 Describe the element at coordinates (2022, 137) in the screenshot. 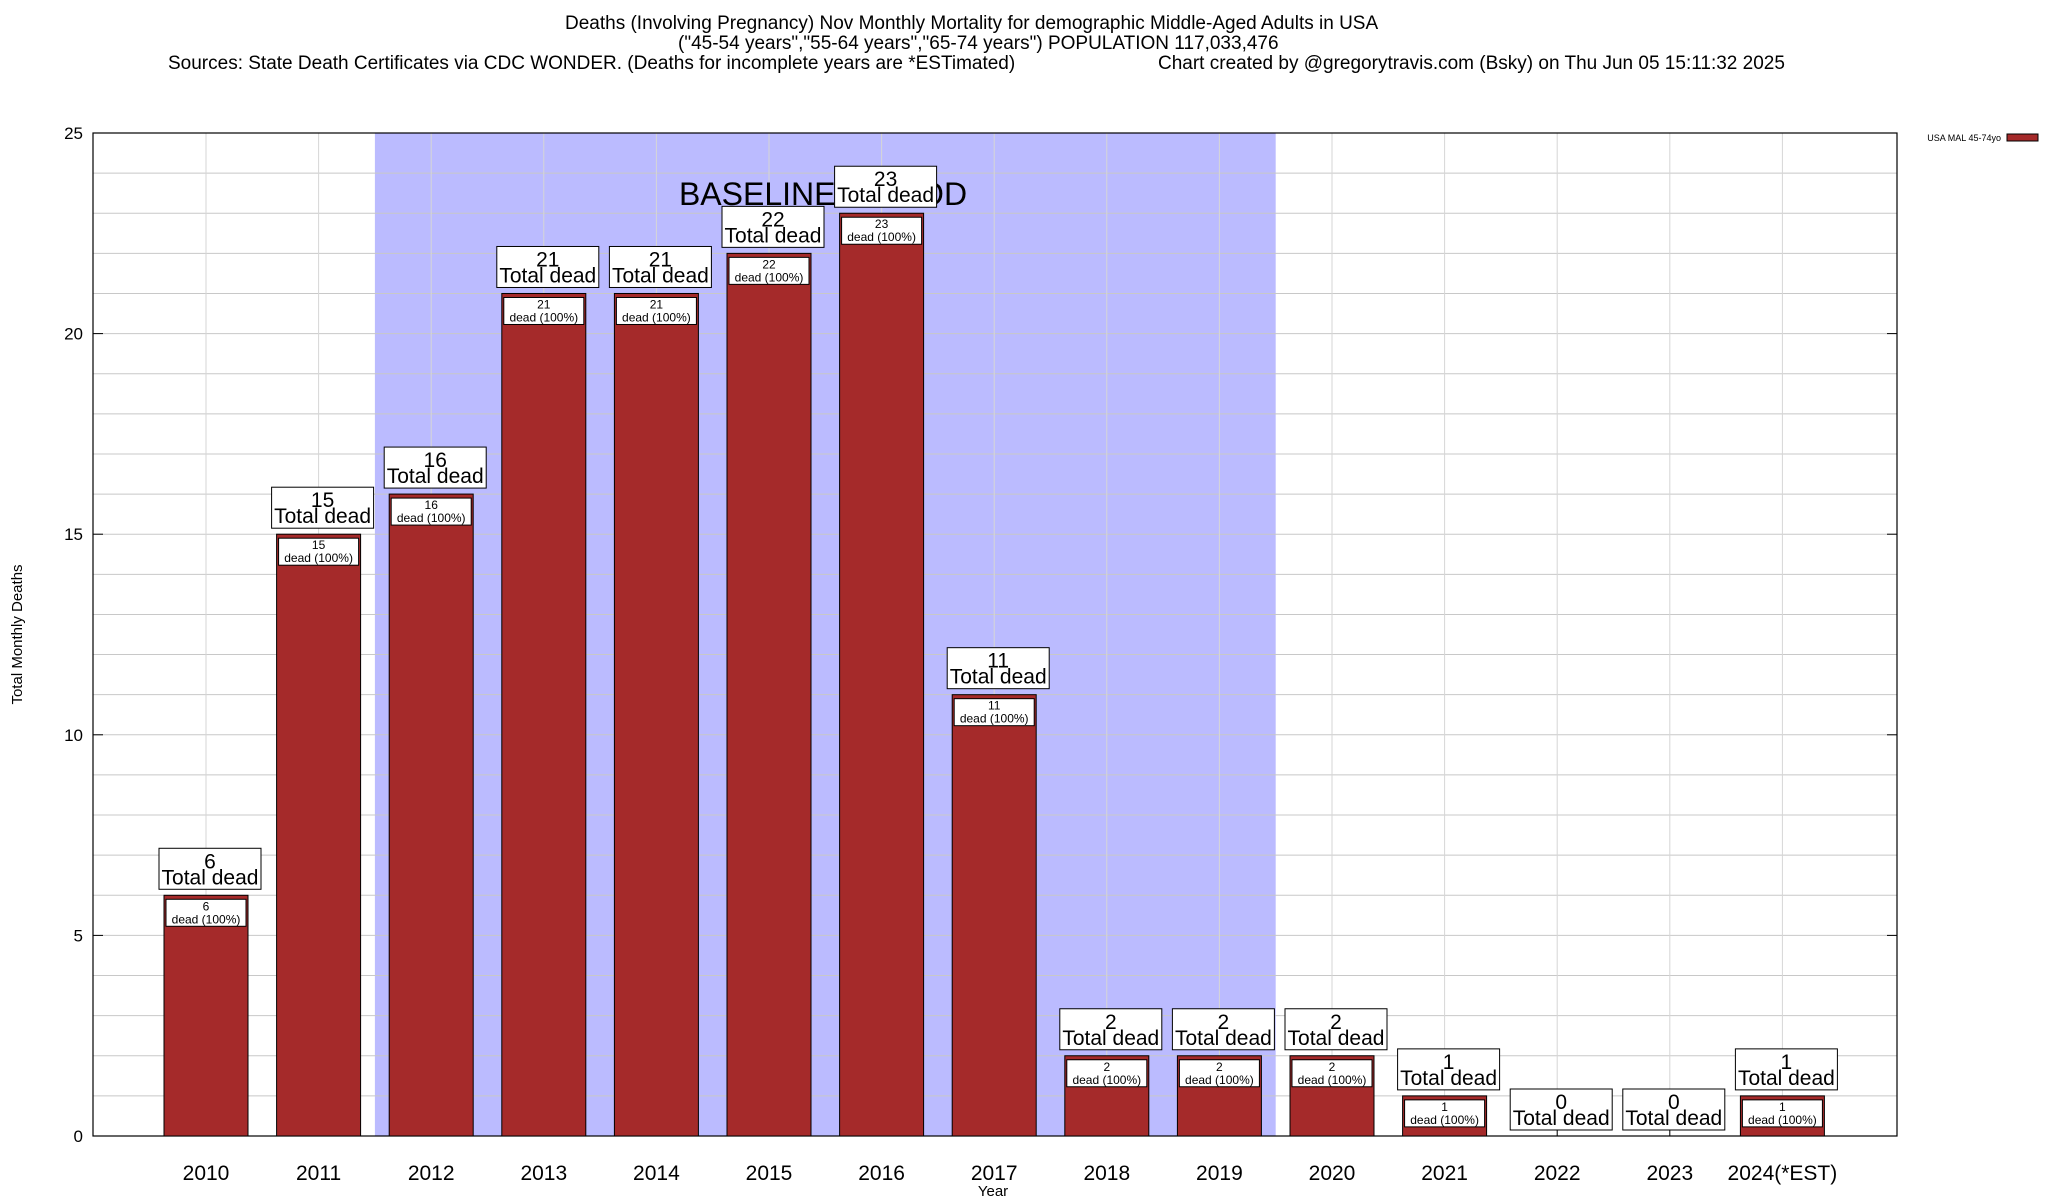

I see `legend-swatch` at that location.